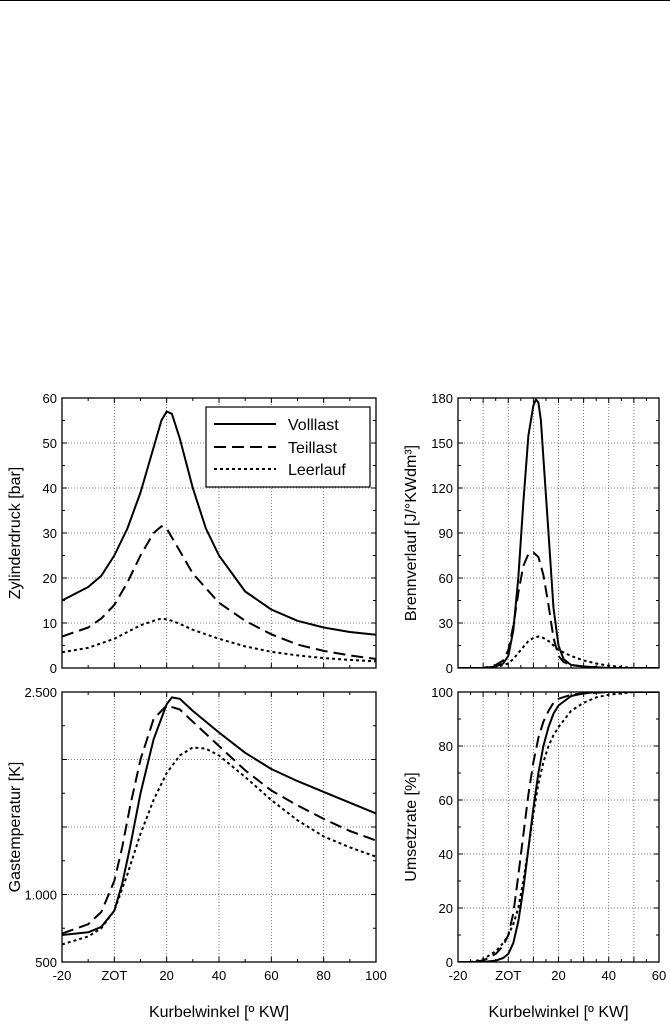  What do you see at coordinates (313, 425) in the screenshot?
I see `legend-label-volllast: Volllast` at bounding box center [313, 425].